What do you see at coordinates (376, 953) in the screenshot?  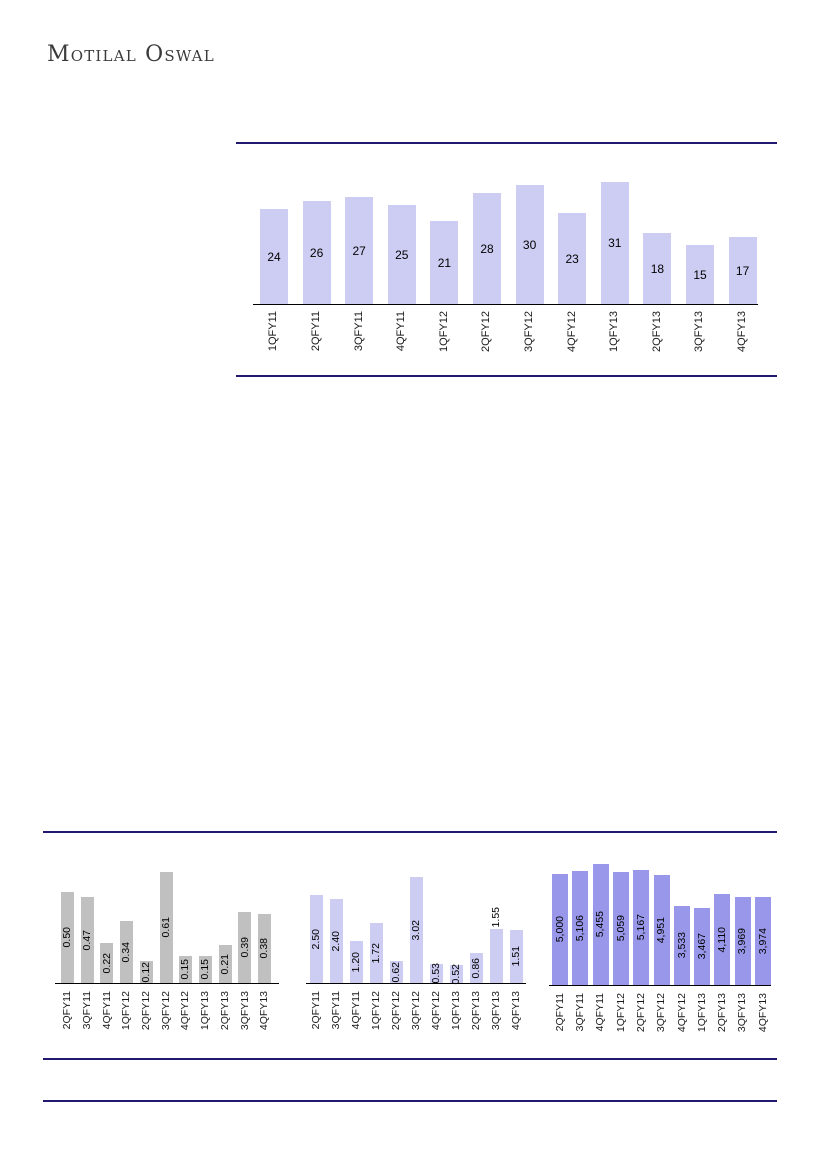 I see `bar-value-label: 1.72` at bounding box center [376, 953].